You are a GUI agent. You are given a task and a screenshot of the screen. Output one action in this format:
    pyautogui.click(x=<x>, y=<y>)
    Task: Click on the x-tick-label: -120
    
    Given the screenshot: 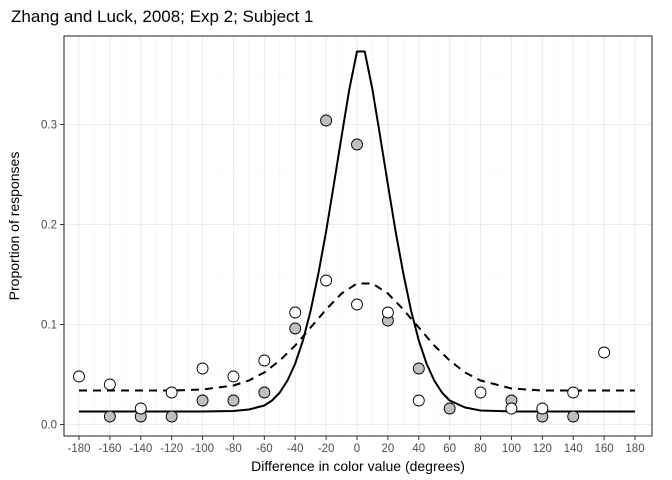 What is the action you would take?
    pyautogui.click(x=171, y=449)
    